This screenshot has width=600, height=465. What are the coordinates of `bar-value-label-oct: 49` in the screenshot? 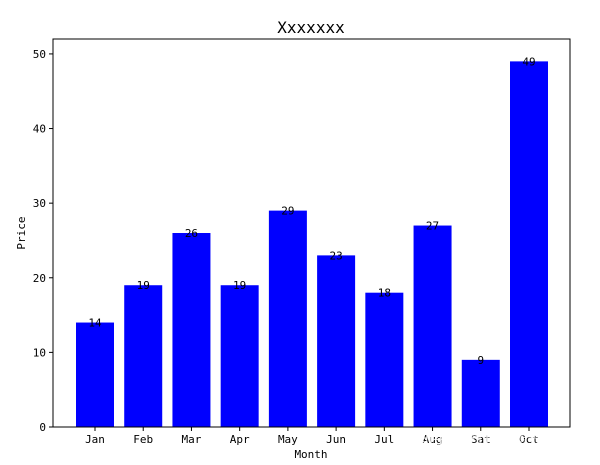 It's located at (528, 61).